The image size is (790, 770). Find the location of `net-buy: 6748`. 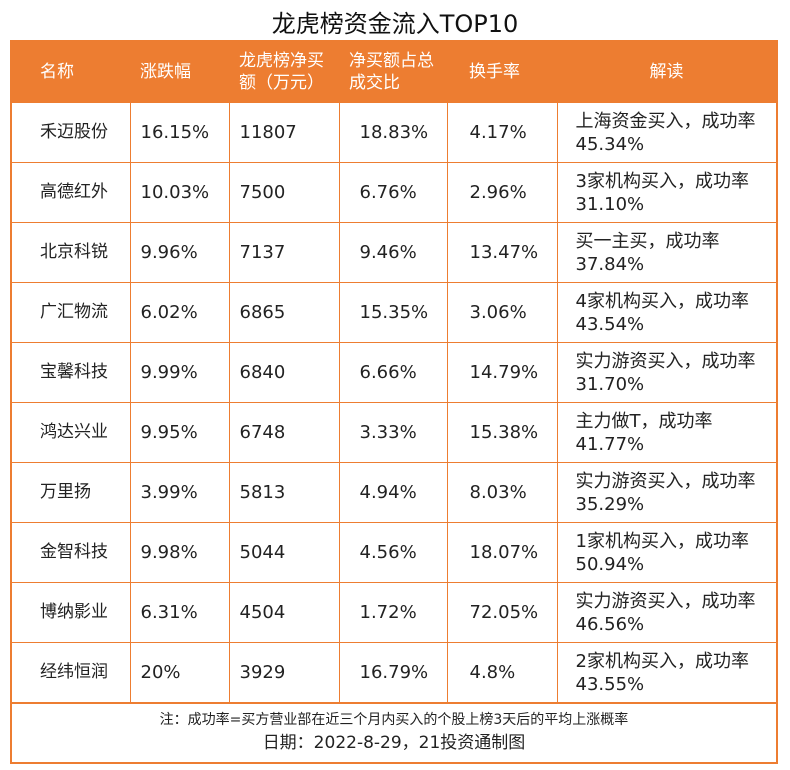

net-buy: 6748 is located at coordinates (284, 432).